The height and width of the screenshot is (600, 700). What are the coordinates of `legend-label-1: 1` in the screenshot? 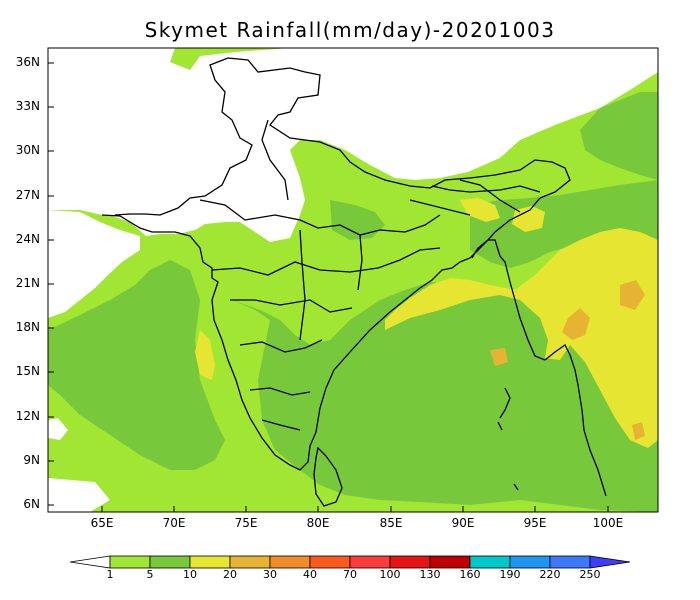 It's located at (110, 574).